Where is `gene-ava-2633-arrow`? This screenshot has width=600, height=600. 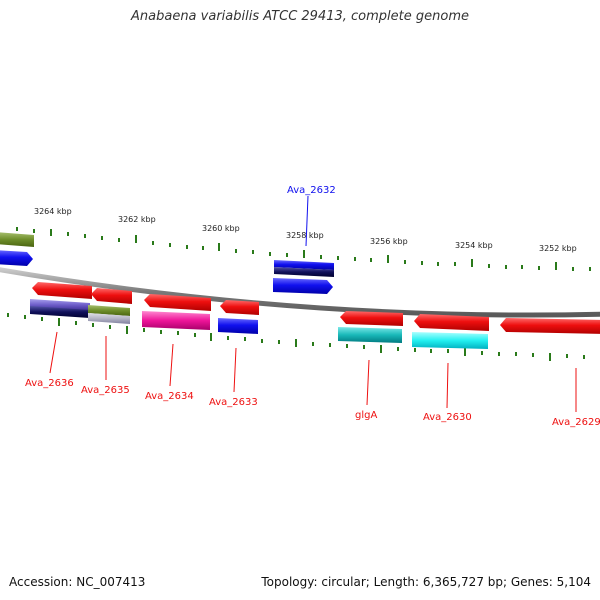 gene-ava-2633-arrow is located at coordinates (239, 307).